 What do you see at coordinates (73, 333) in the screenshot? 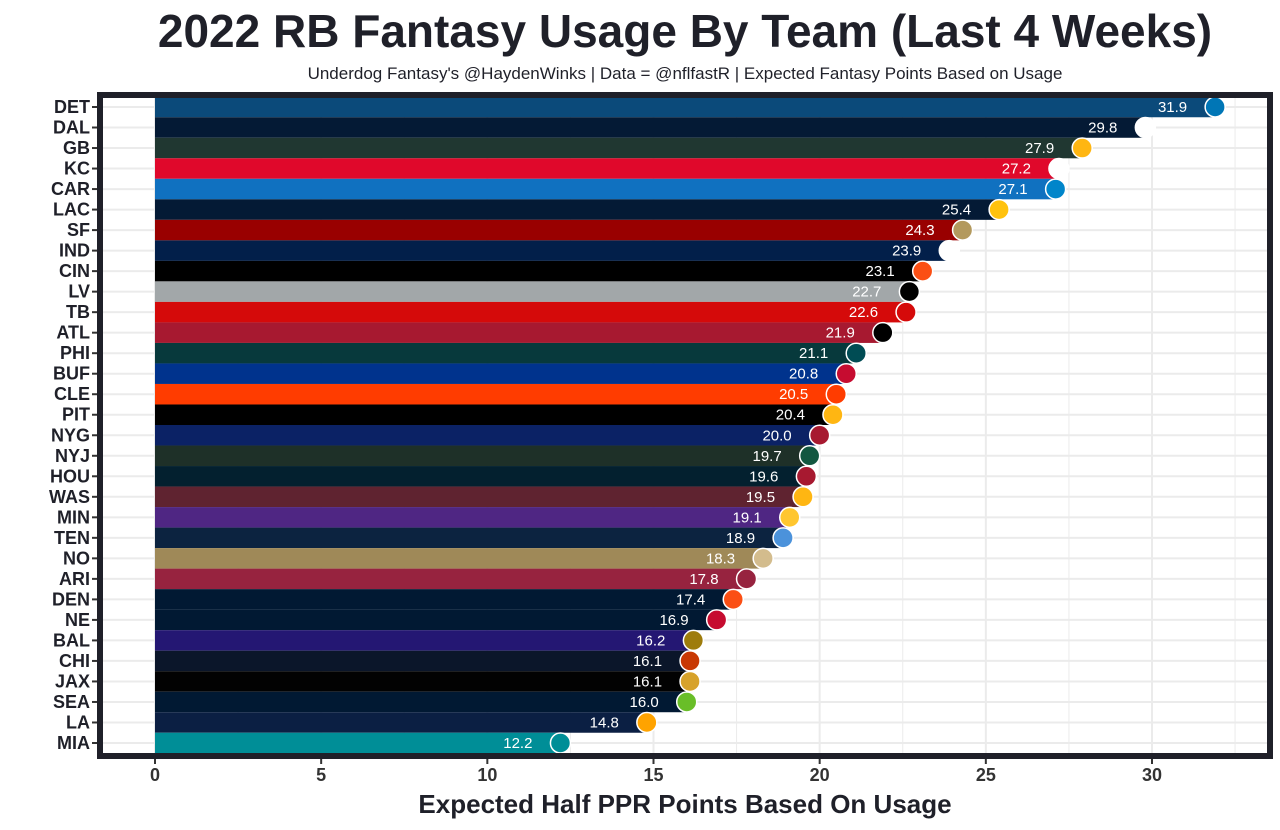
I see `y-tick-label: ATL` at bounding box center [73, 333].